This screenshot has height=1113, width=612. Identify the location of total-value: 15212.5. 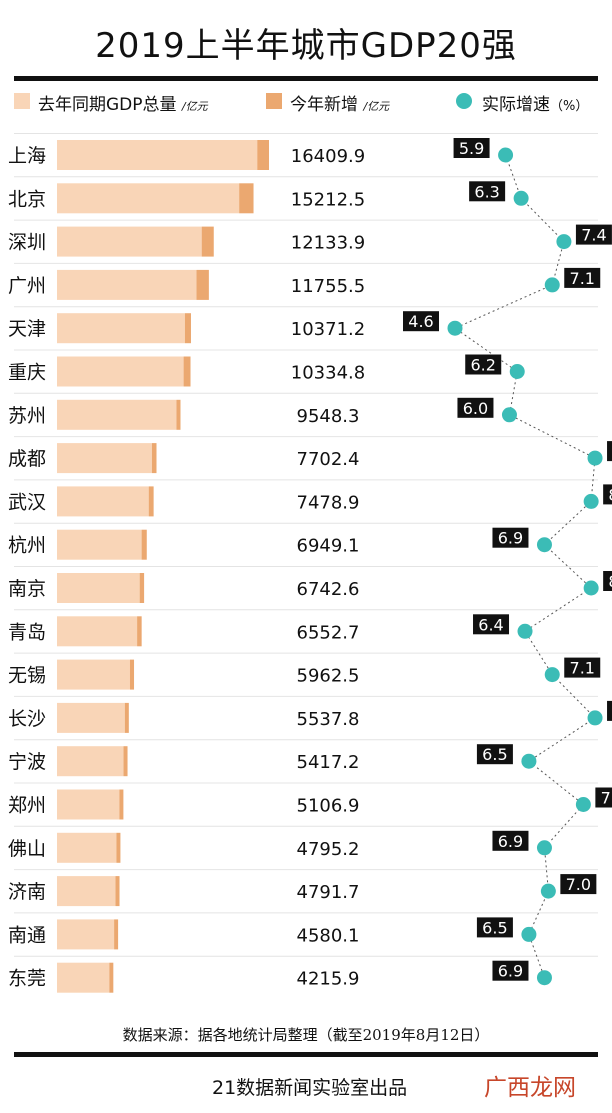
(328, 199).